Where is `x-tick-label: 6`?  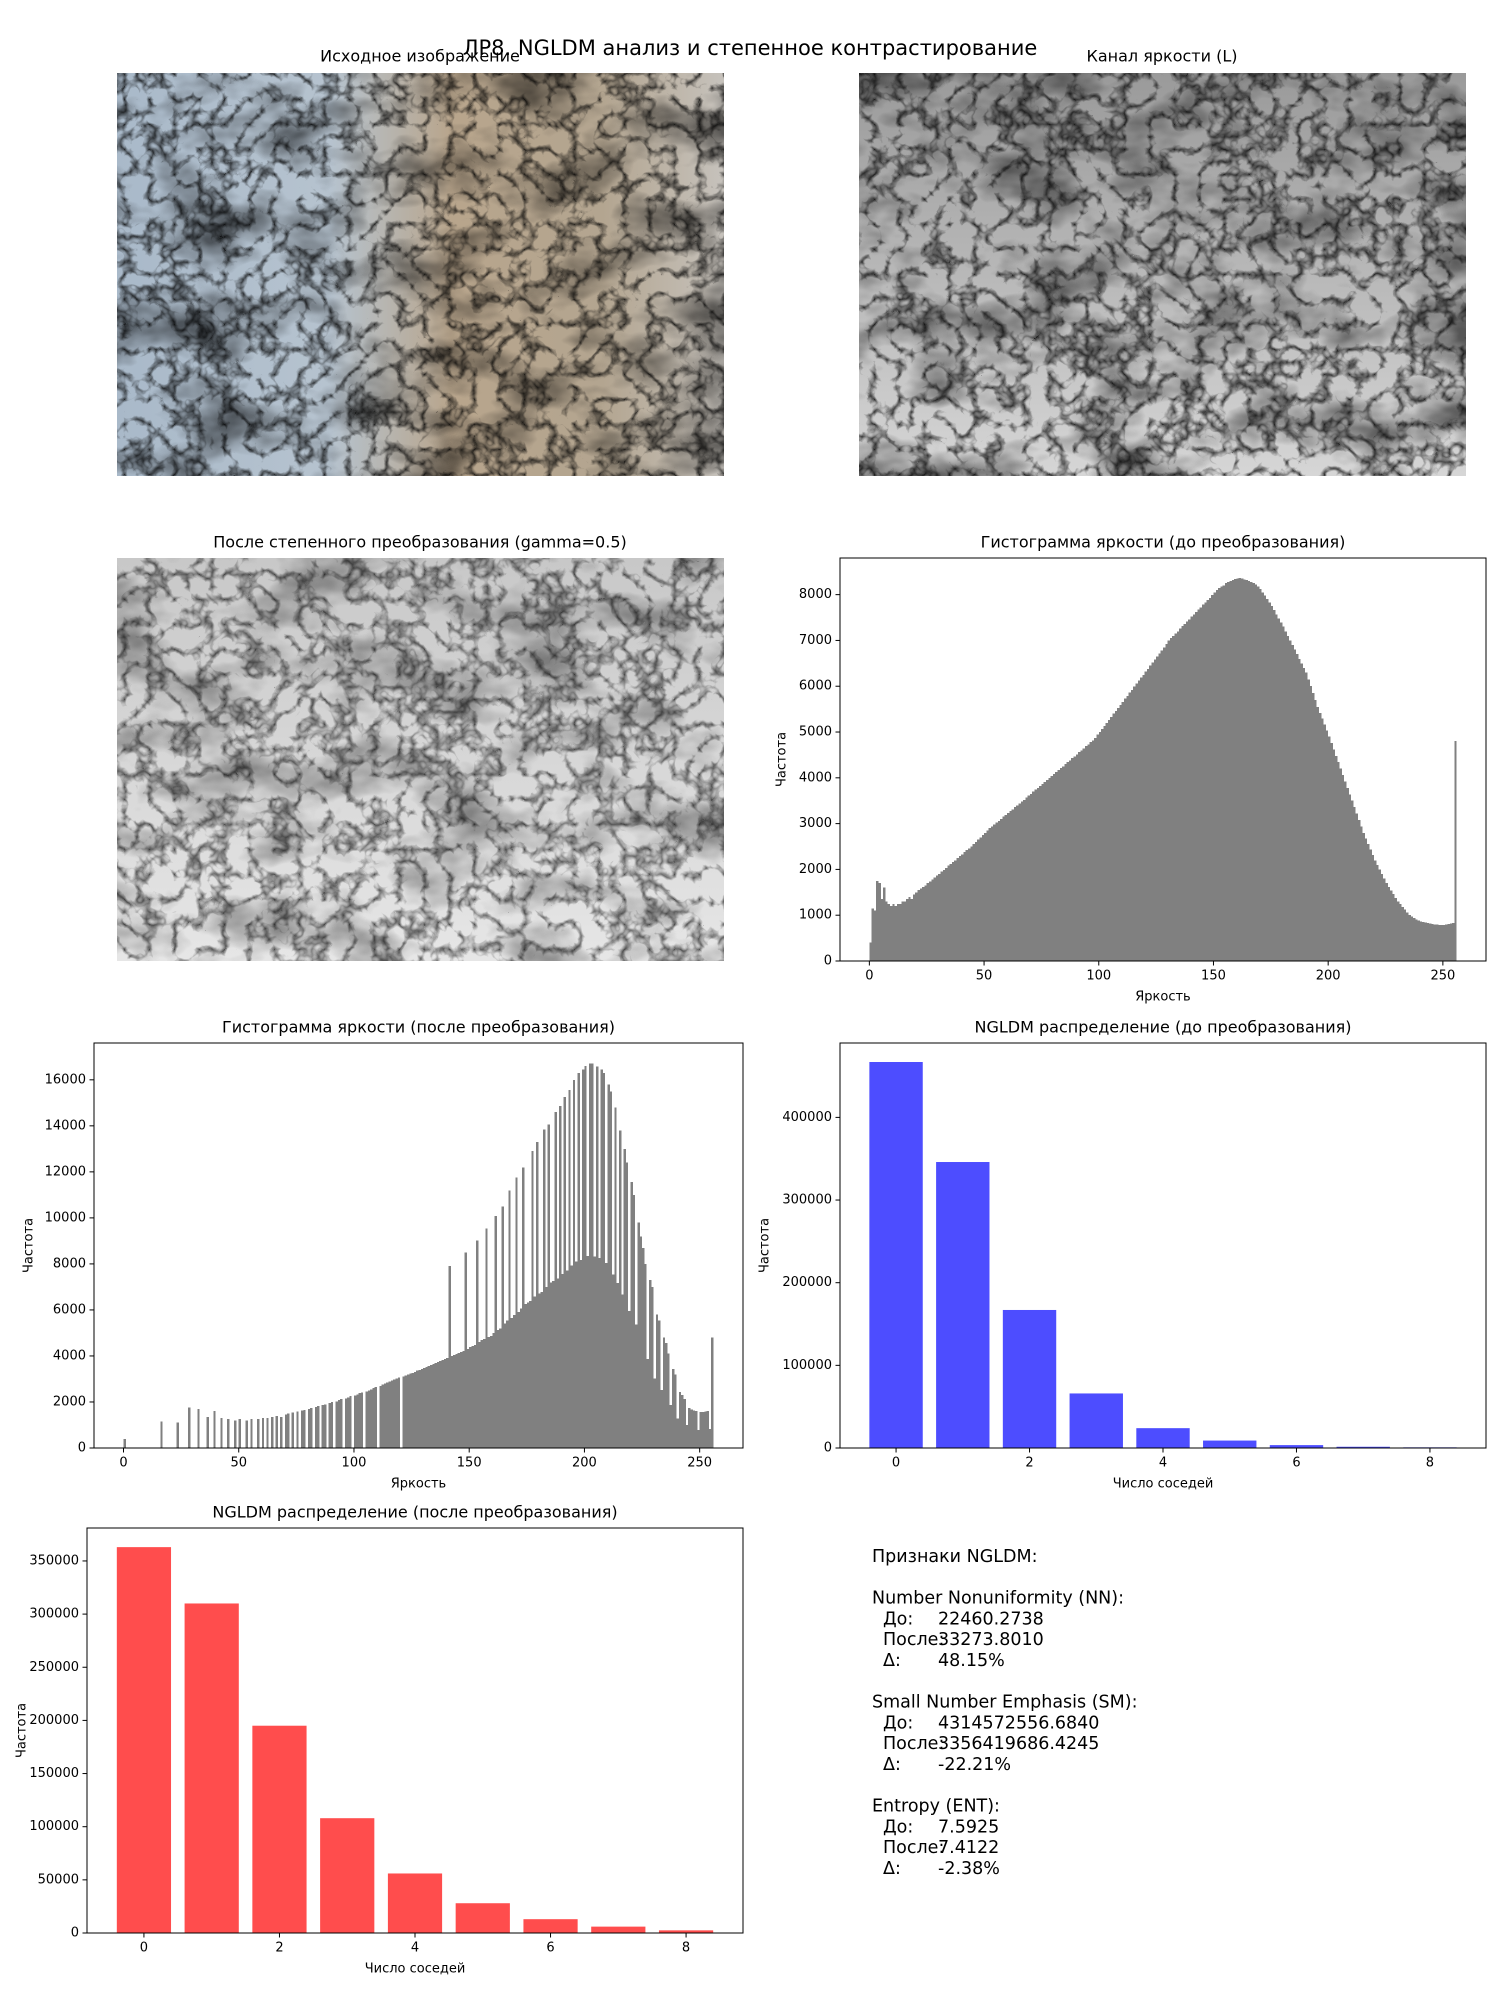 x-tick-label: 6 is located at coordinates (1296, 1463).